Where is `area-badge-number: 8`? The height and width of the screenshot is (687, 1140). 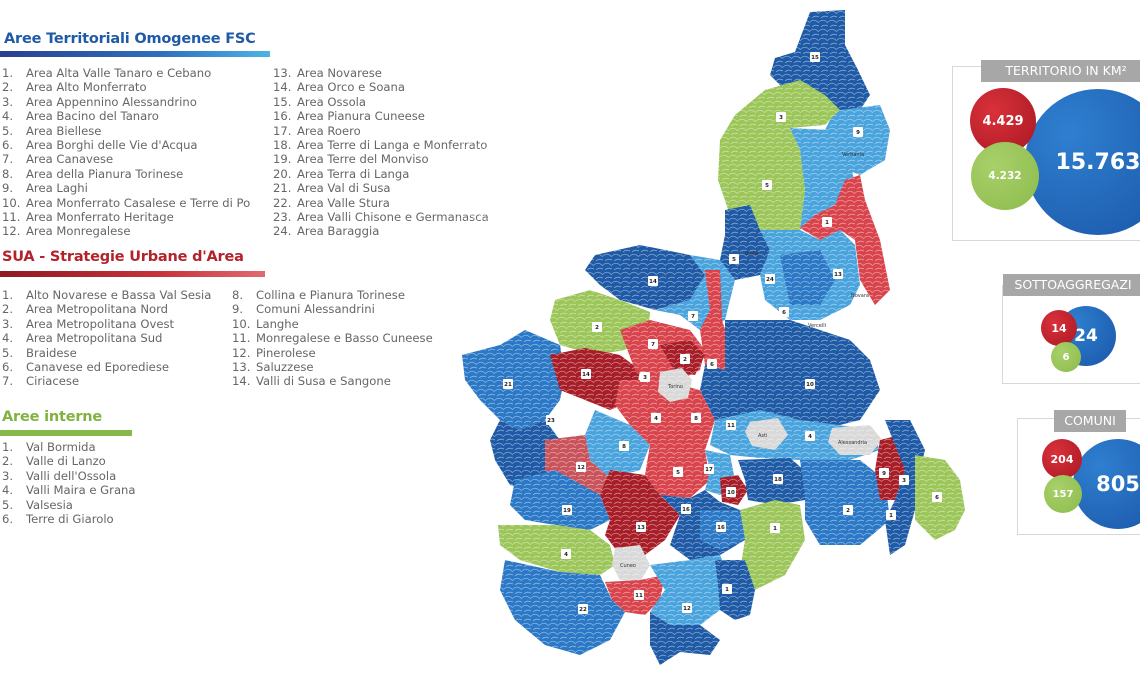 area-badge-number: 8 is located at coordinates (624, 447).